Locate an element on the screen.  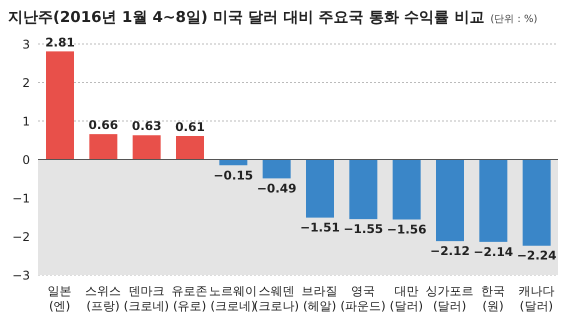
data-label: −0.15 is located at coordinates (233, 175).